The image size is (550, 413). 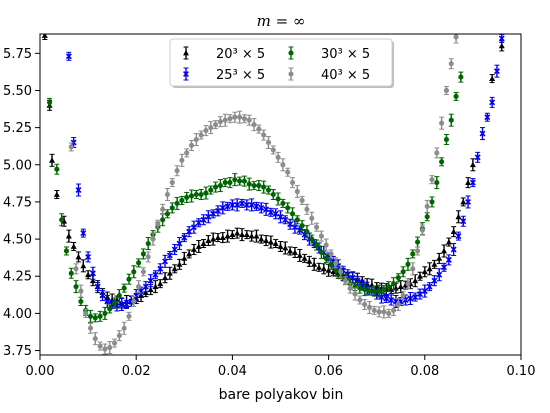 What do you see at coordinates (280, 367) in the screenshot?
I see `x-axis: 0.00 0.02 0.04 0.06 0.08 0.10` at bounding box center [280, 367].